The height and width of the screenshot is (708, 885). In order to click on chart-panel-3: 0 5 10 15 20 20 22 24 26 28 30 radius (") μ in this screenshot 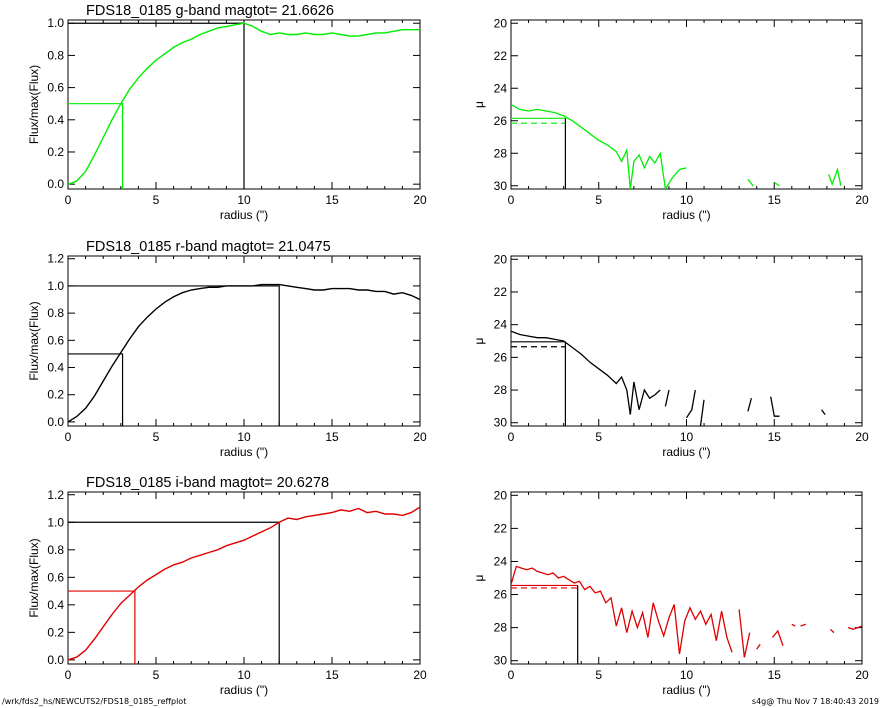, I will do `click(670, 355)`.